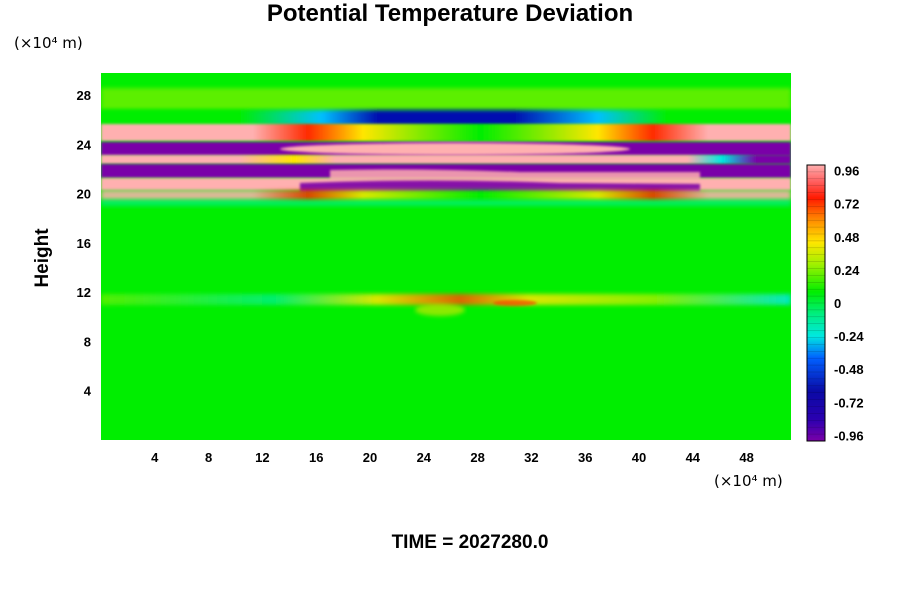  Describe the element at coordinates (446, 99) in the screenshot. I see `field-band-upper-ripple` at that location.